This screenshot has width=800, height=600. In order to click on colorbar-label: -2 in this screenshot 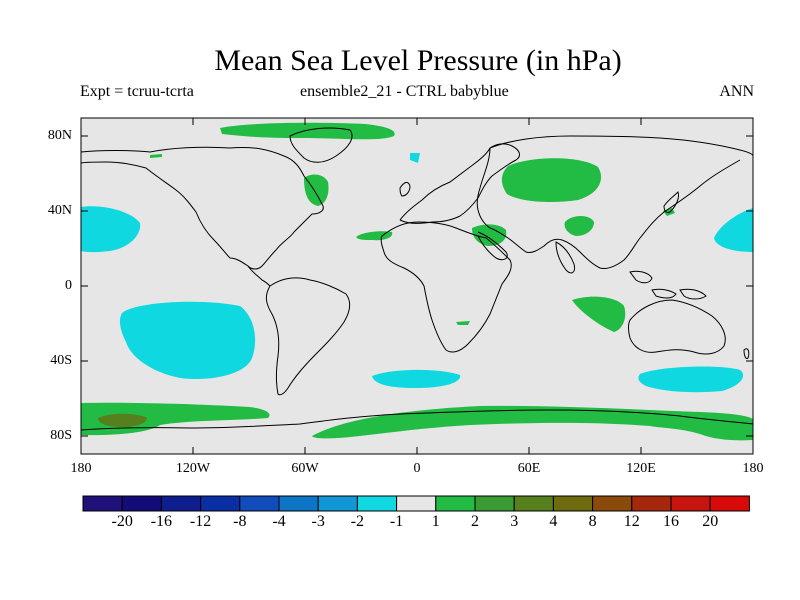, I will do `click(357, 521)`.